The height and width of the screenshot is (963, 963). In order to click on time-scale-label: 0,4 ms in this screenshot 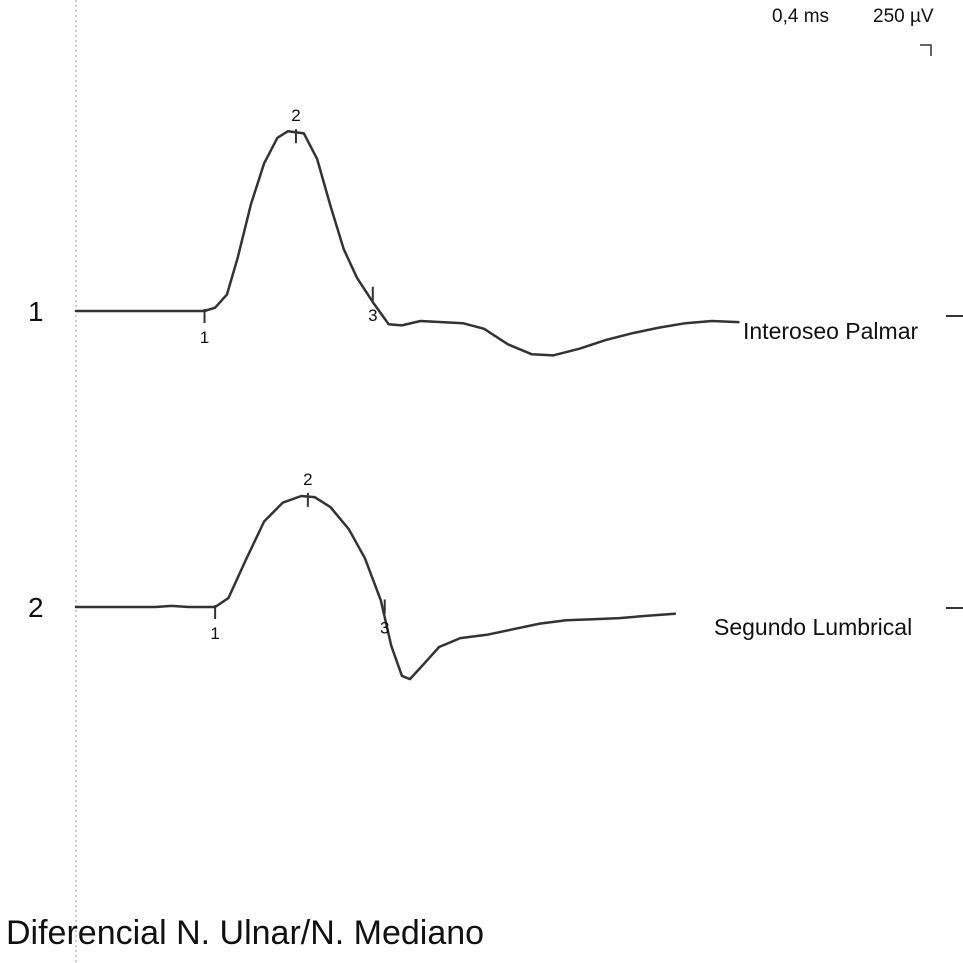, I will do `click(801, 16)`.